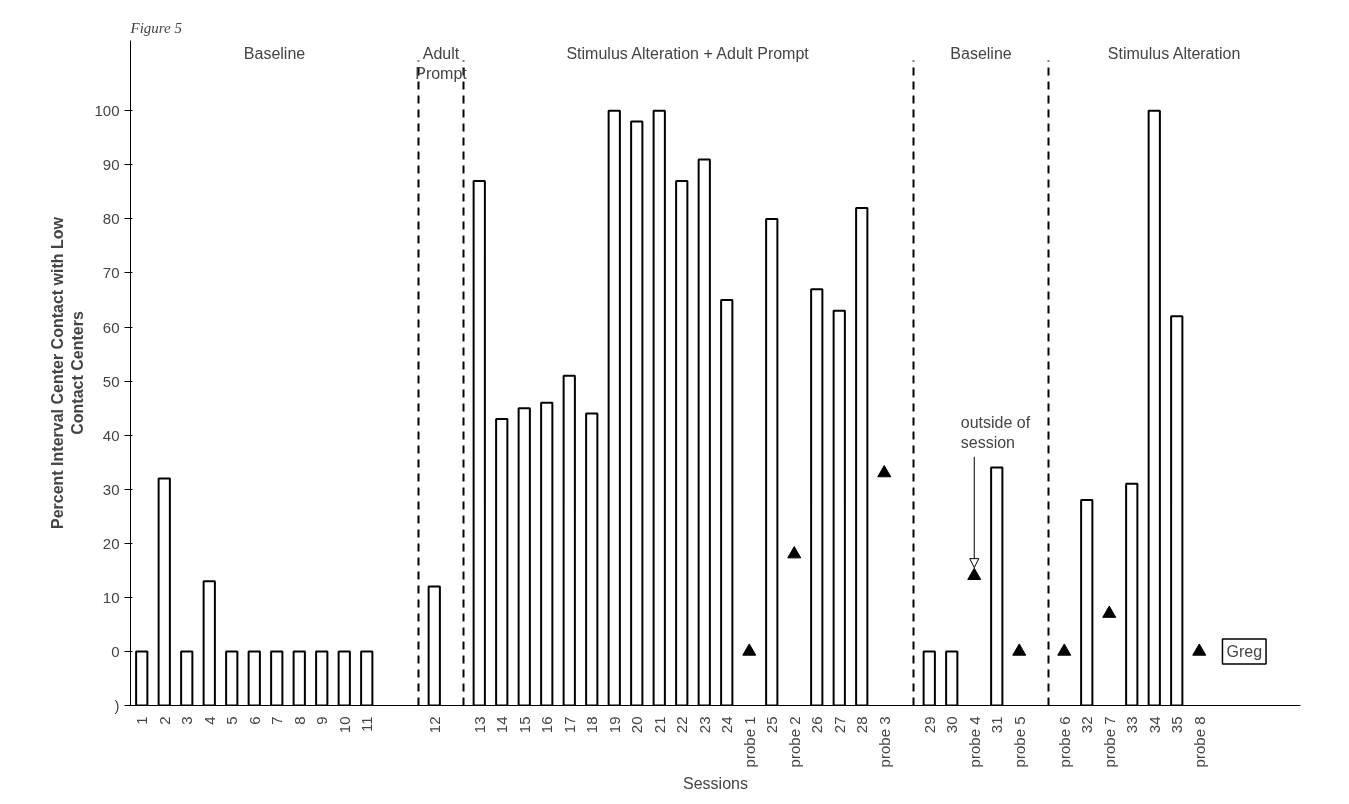 Image resolution: width=1349 pixels, height=804 pixels. Describe the element at coordinates (704, 725) in the screenshot. I see `x-tick-label: 23` at that location.